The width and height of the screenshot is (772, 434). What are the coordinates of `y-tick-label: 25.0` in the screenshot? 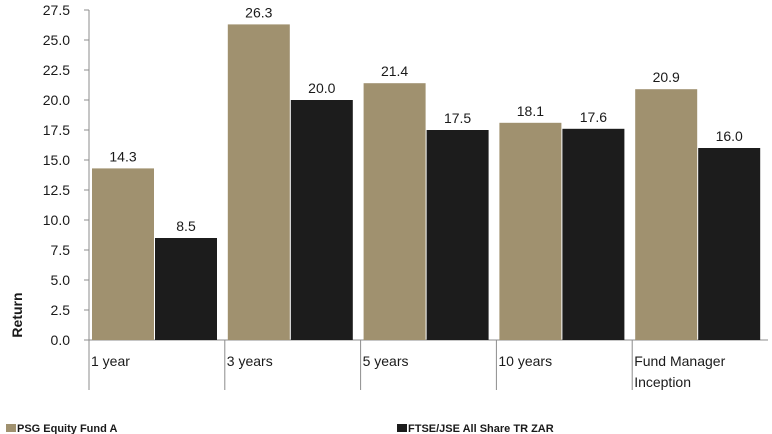 It's located at (56, 40).